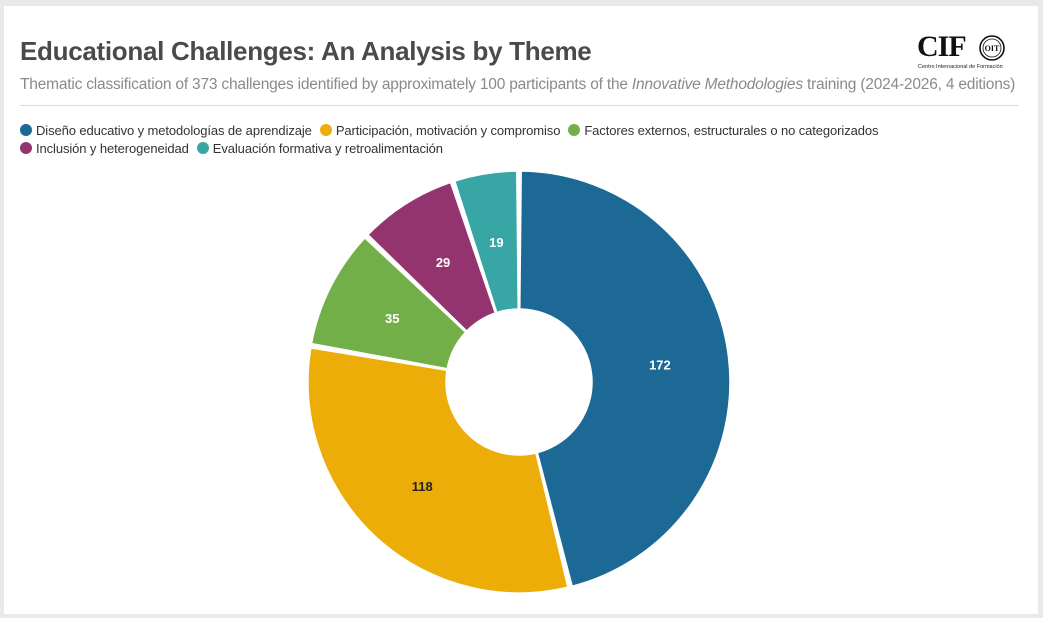 The image size is (1043, 618). I want to click on slice-value-label: 19, so click(496, 242).